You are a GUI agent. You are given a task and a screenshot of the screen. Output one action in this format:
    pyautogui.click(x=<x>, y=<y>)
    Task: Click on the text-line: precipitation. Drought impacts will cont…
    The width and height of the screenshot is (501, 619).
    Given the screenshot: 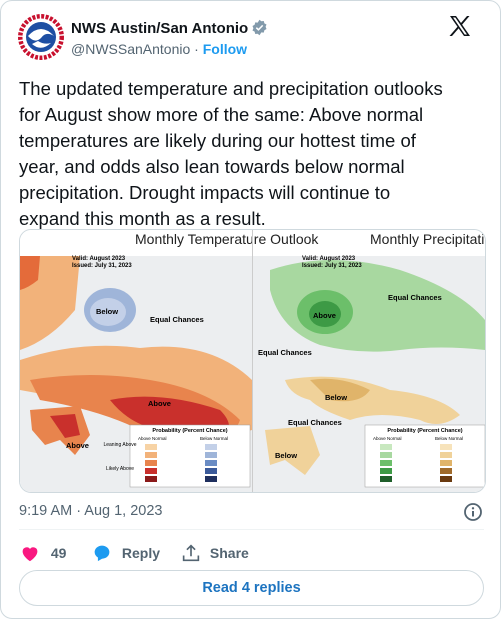 What is the action you would take?
    pyautogui.click(x=205, y=192)
    